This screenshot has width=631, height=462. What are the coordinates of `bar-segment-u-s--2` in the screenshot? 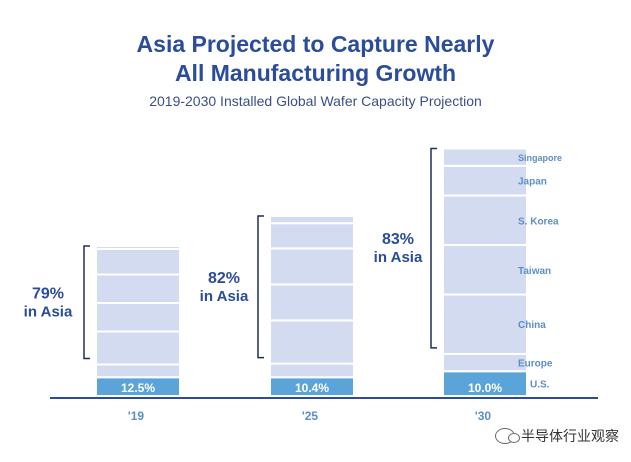 It's located at (485, 383).